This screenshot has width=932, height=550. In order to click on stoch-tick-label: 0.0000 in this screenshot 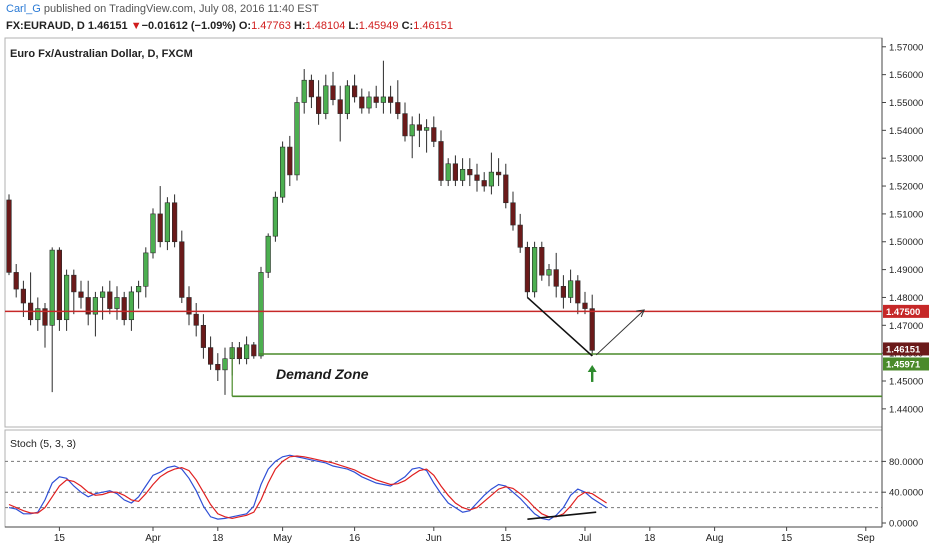, I will do `click(903, 524)`.